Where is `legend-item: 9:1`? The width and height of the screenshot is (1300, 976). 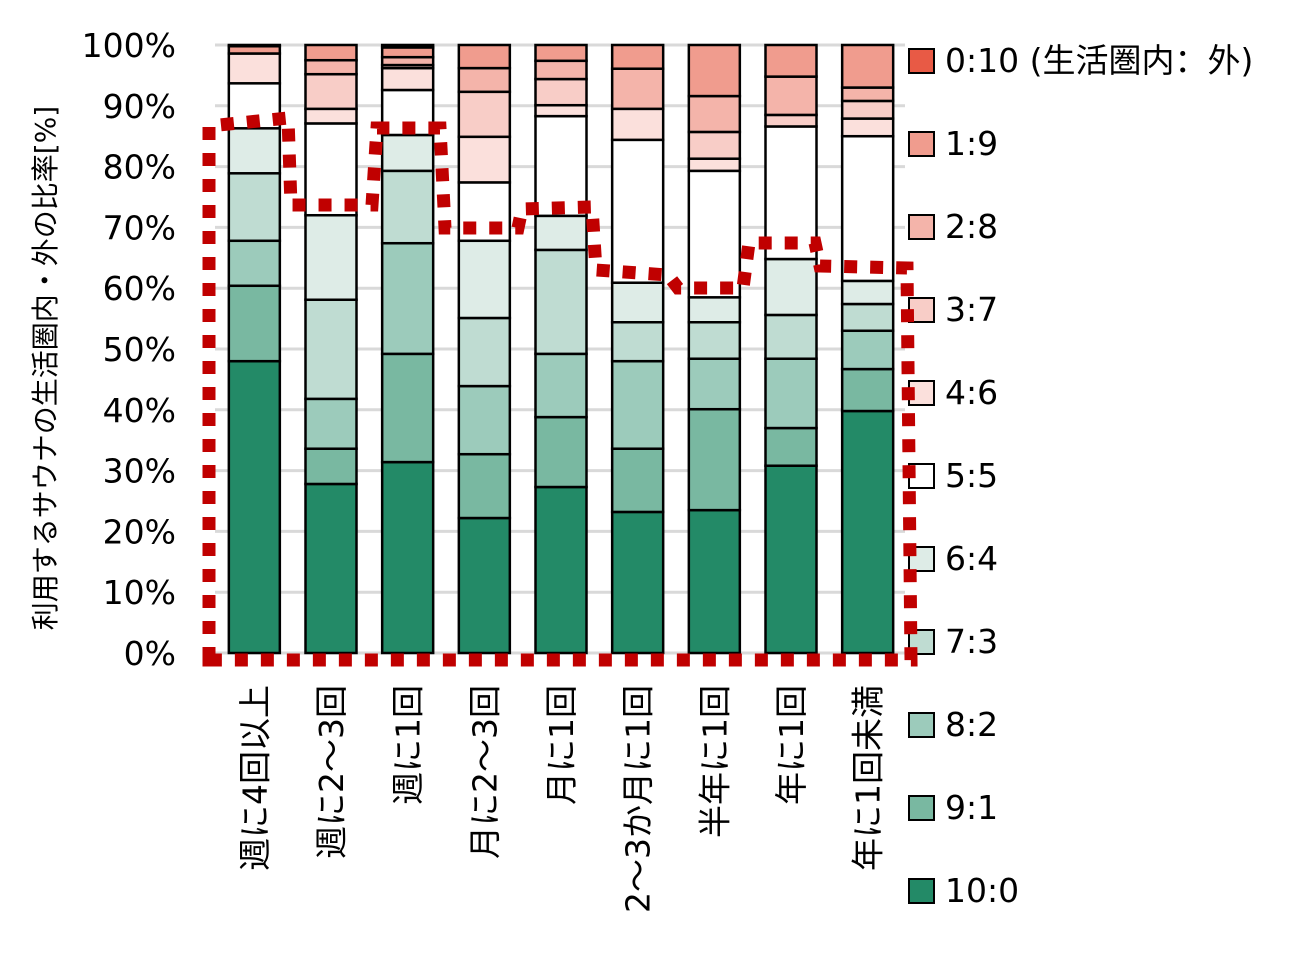
legend-item: 9:1 is located at coordinates (953, 807).